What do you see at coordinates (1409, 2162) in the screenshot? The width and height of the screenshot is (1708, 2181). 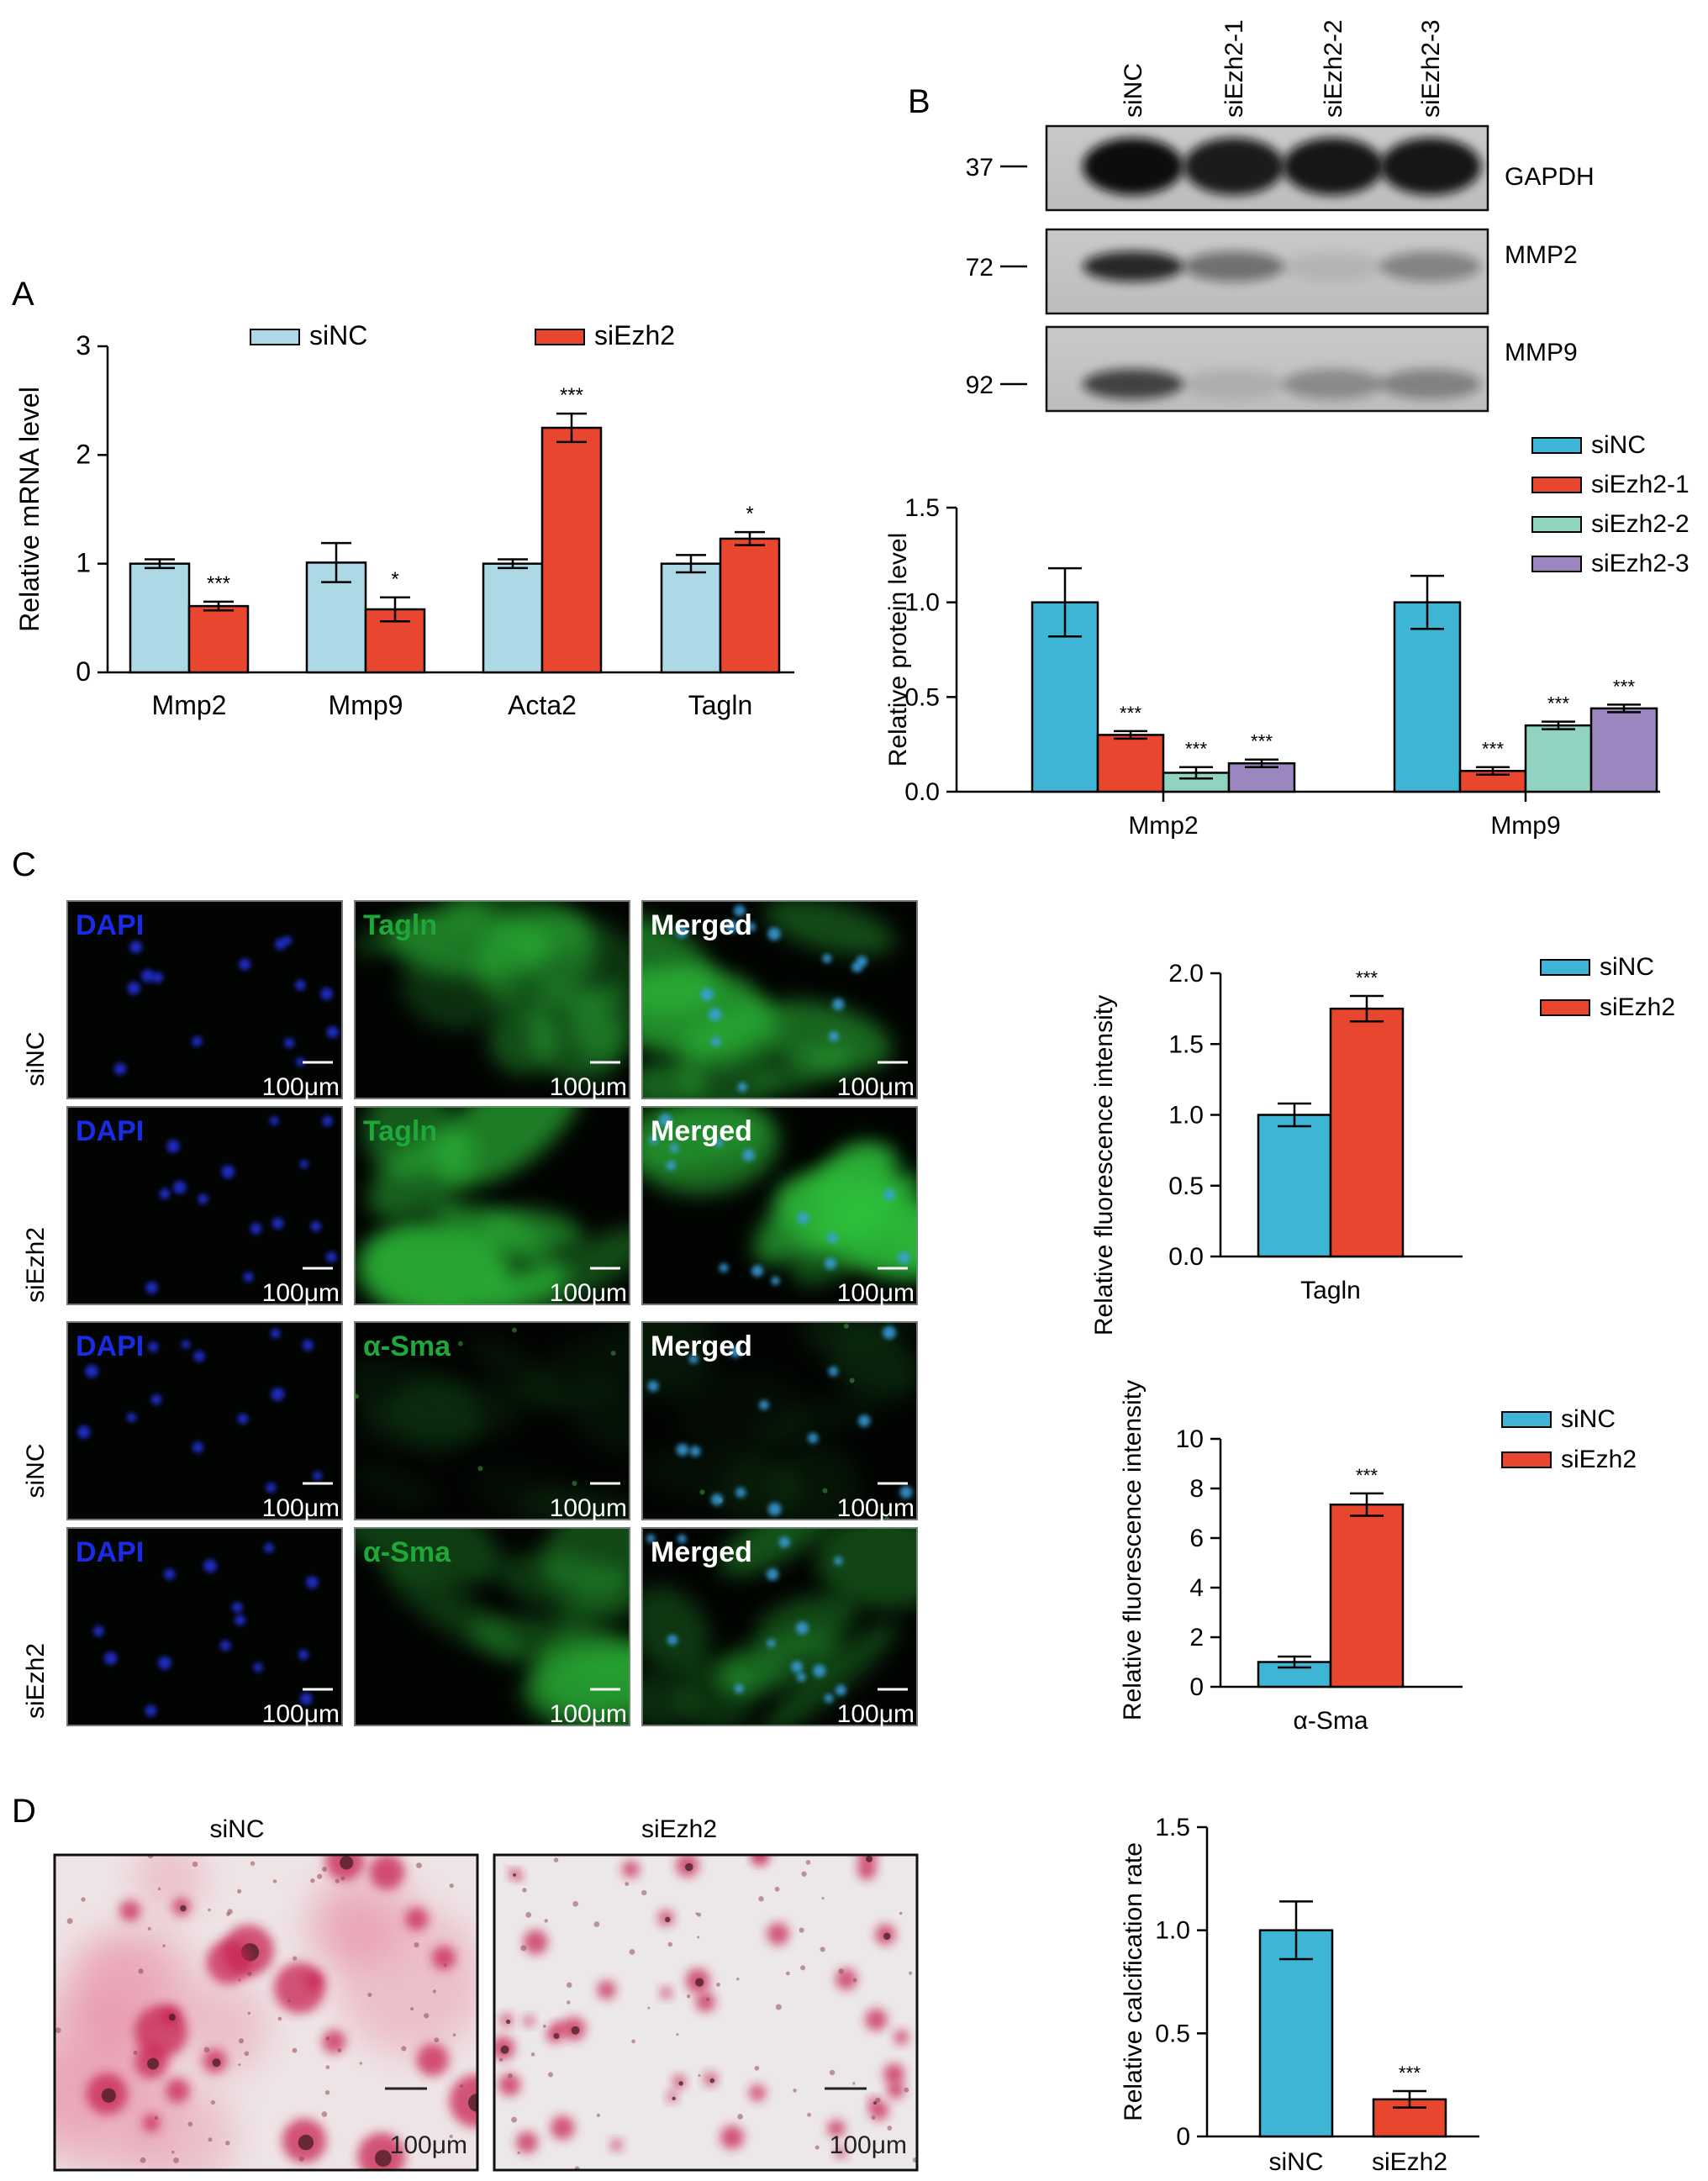 I see `x-tick-label: siEzh2` at bounding box center [1409, 2162].